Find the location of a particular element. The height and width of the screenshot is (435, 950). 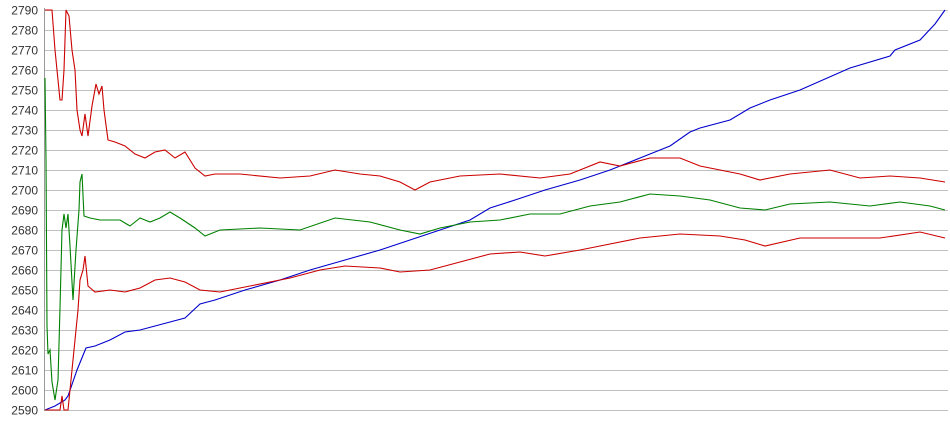

y-tick-label: 2680 is located at coordinates (24, 231).